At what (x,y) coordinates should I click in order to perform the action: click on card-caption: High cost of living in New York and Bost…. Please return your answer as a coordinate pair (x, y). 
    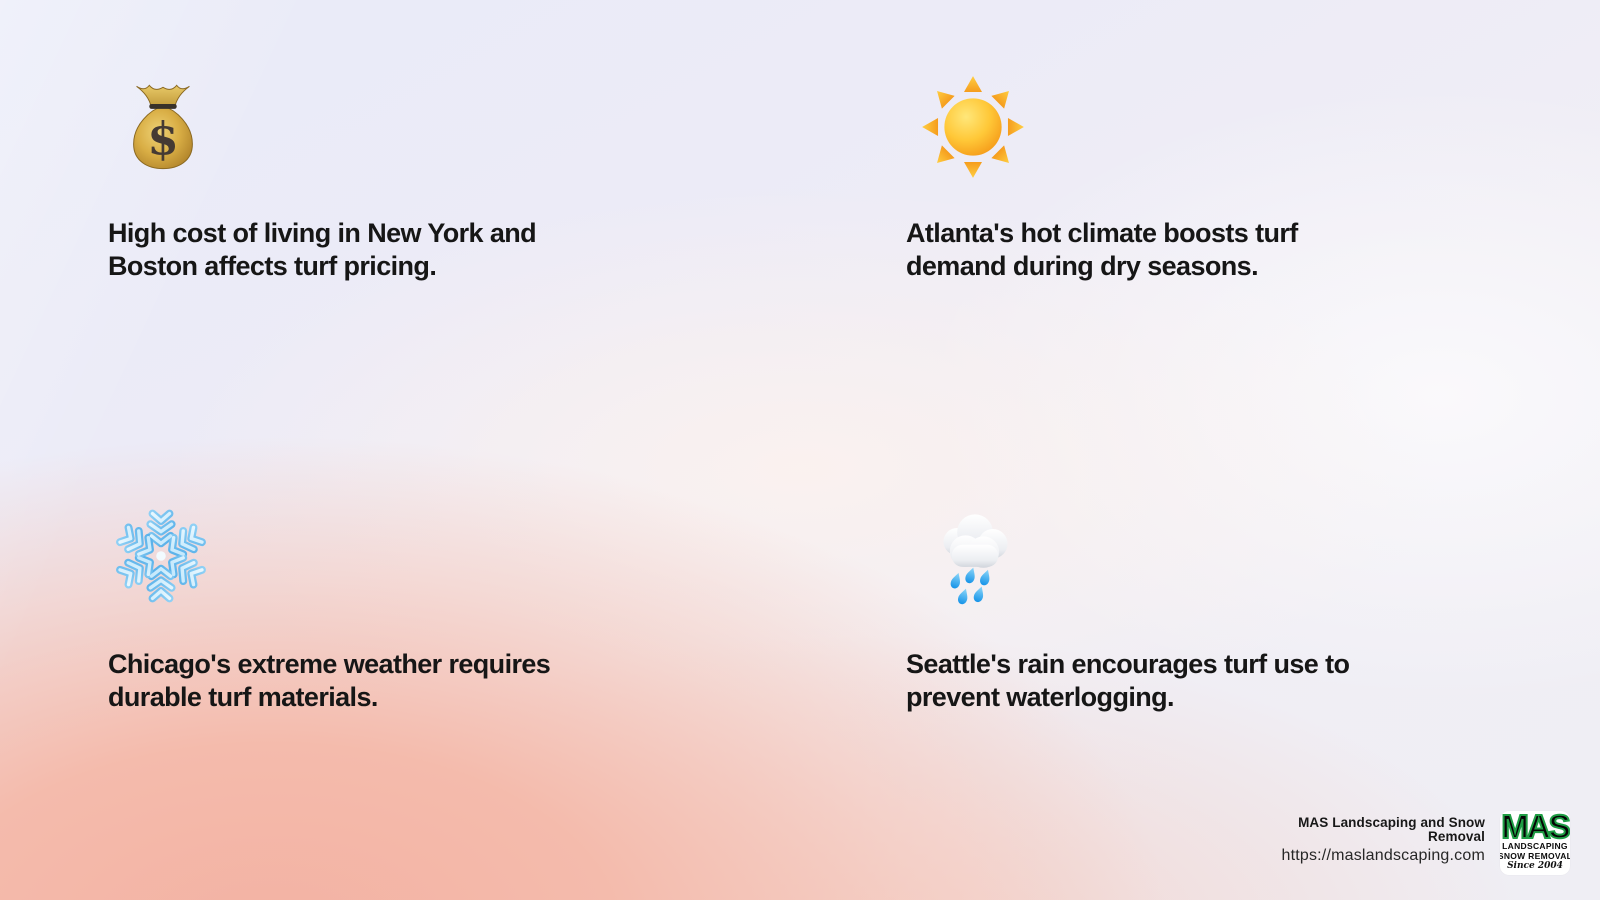
    Looking at the image, I should click on (322, 250).